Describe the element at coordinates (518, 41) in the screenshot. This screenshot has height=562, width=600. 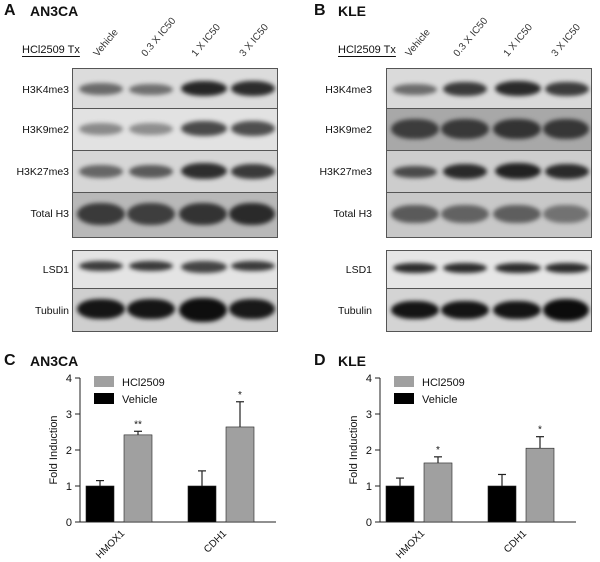
I see `lane-label-b-3: 1 X IC50` at that location.